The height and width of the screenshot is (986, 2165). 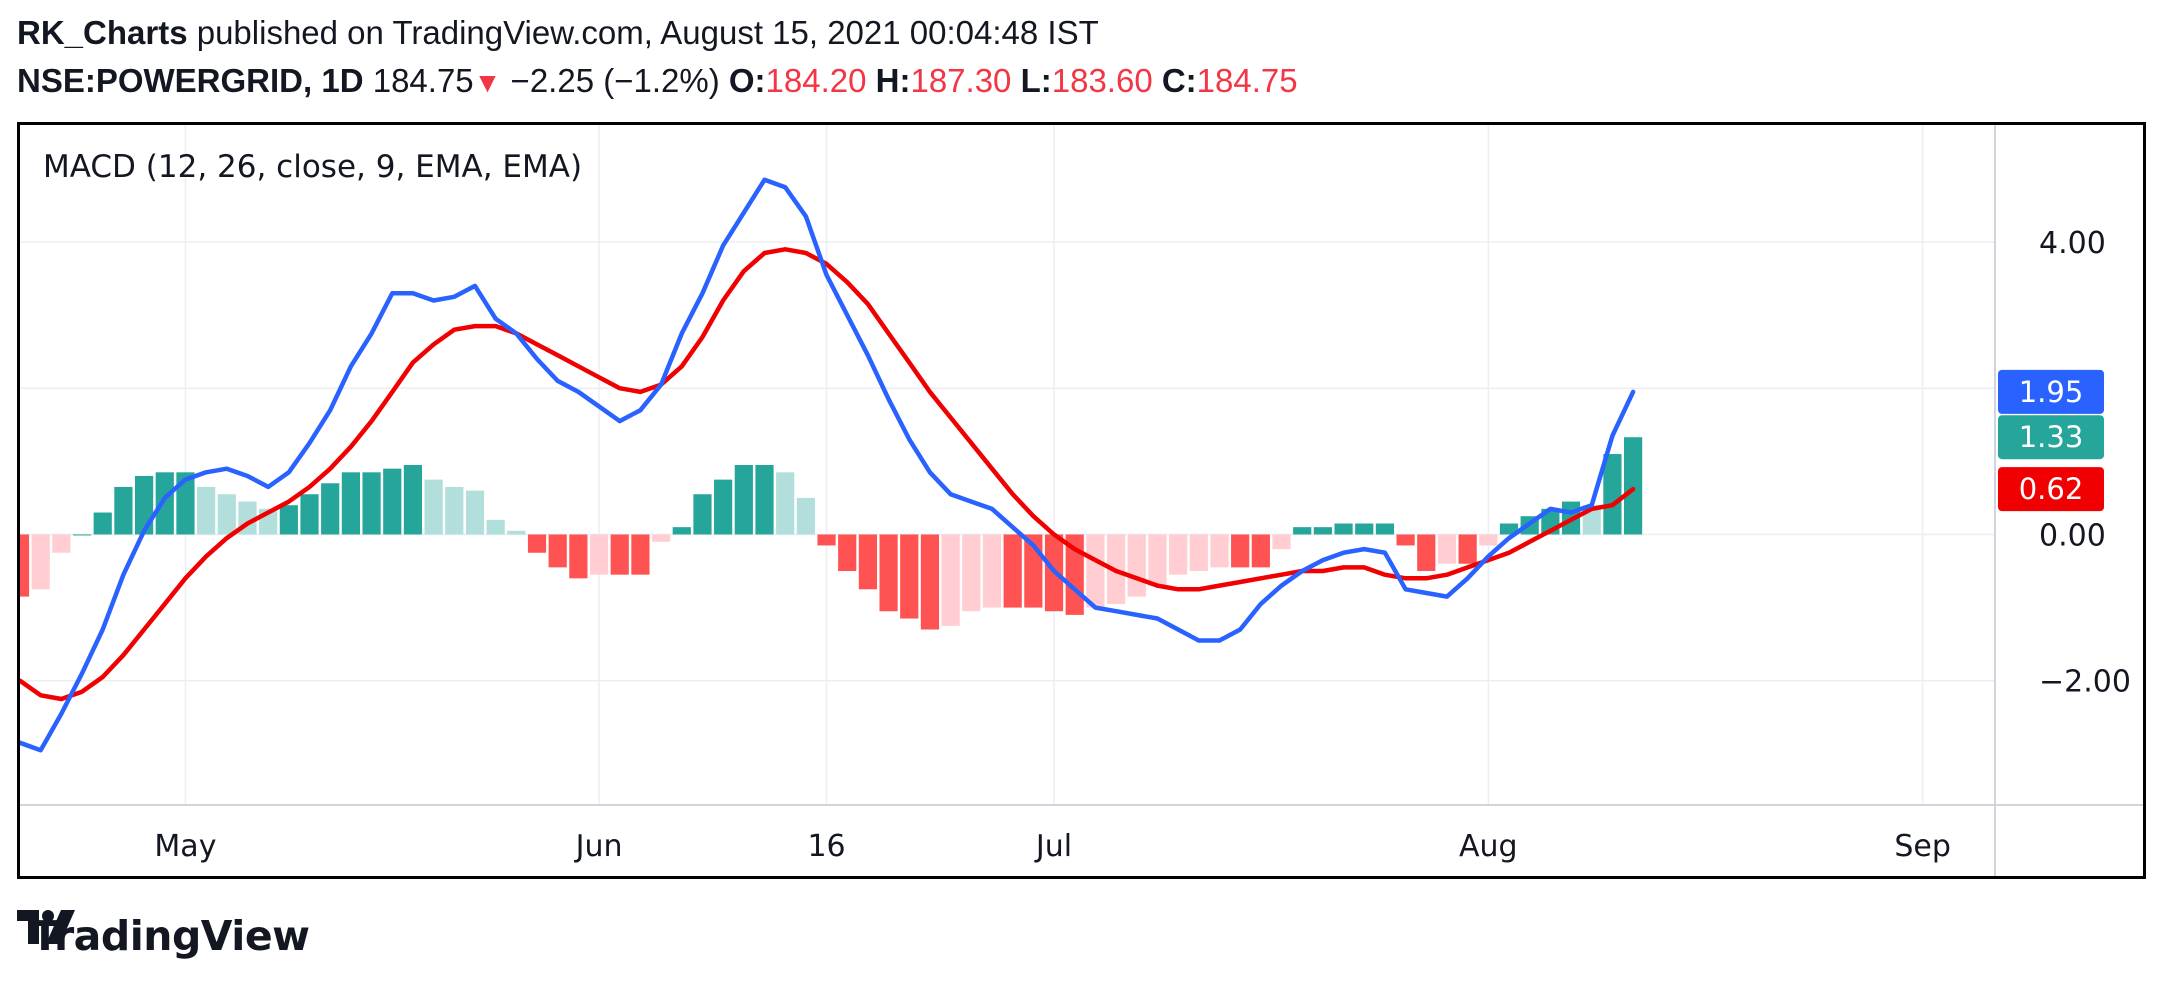 I want to click on indicator-legend: MACD (12, 26, close, 9, EMA, EMA), so click(x=312, y=167).